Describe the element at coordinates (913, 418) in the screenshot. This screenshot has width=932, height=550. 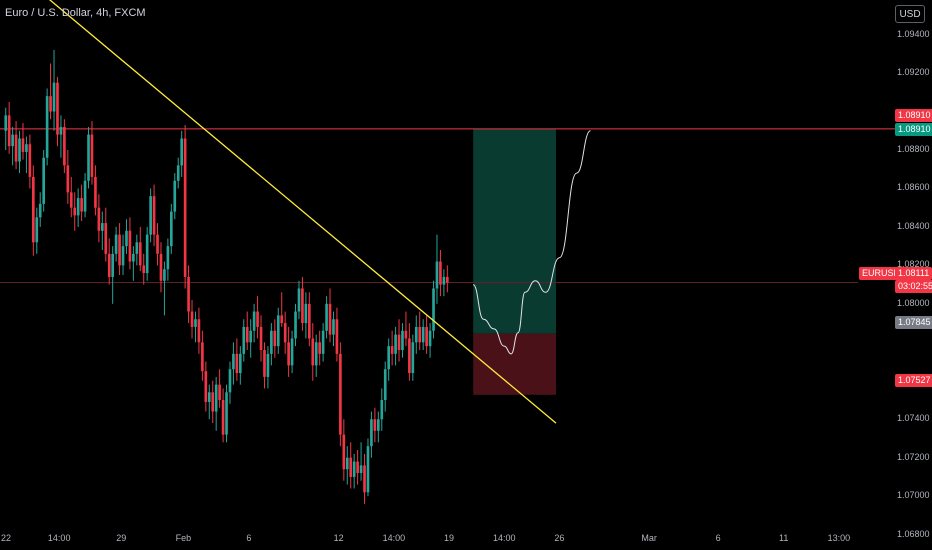
I see `y-tick-label: 1.07400` at that location.